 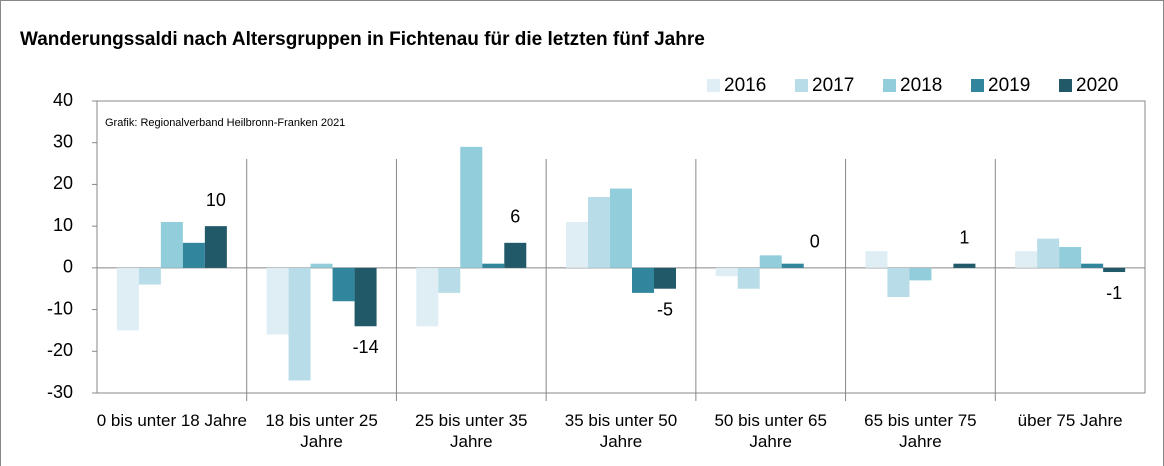 What do you see at coordinates (60, 350) in the screenshot?
I see `y-tick-label: -20` at bounding box center [60, 350].